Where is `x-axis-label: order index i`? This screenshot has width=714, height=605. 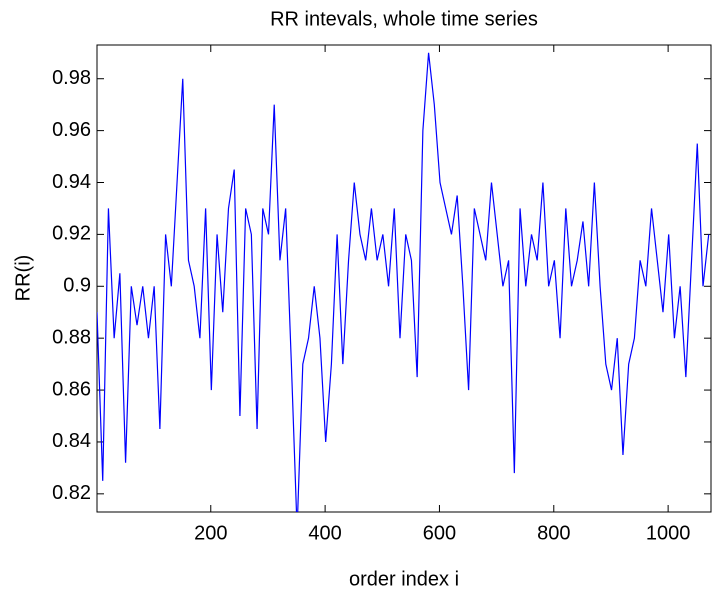
x-axis-label: order index i is located at coordinates (404, 579).